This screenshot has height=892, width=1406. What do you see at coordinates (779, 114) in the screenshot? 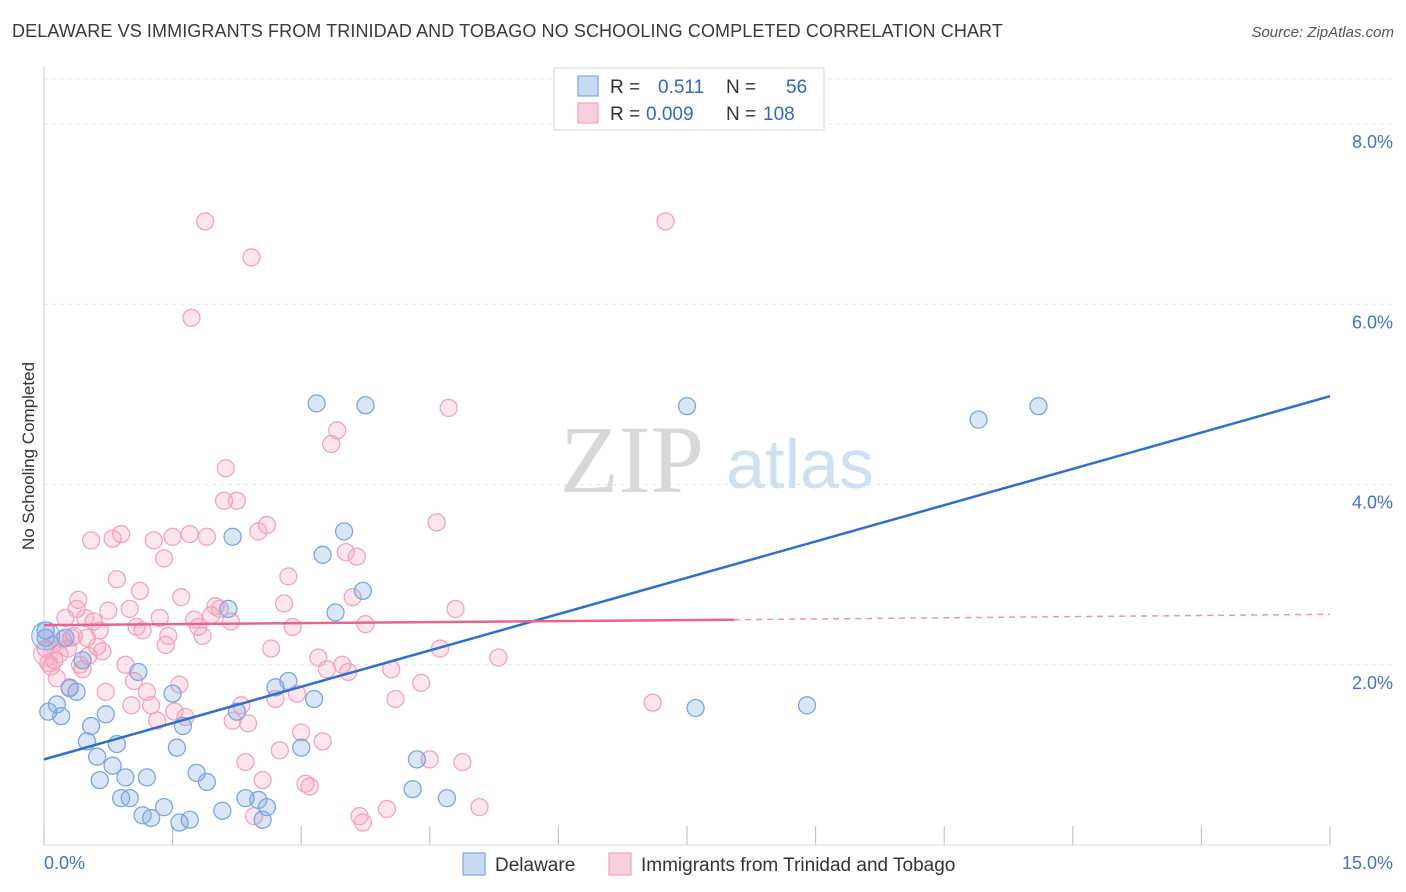
I see `legend-n-value: 108` at bounding box center [779, 114].